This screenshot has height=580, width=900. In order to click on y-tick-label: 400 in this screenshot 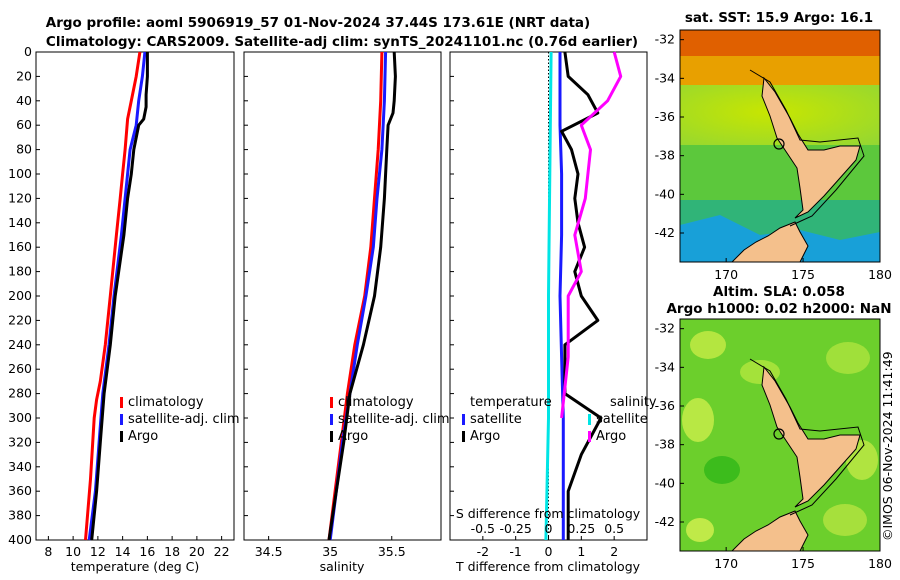, I will do `click(20, 539)`.